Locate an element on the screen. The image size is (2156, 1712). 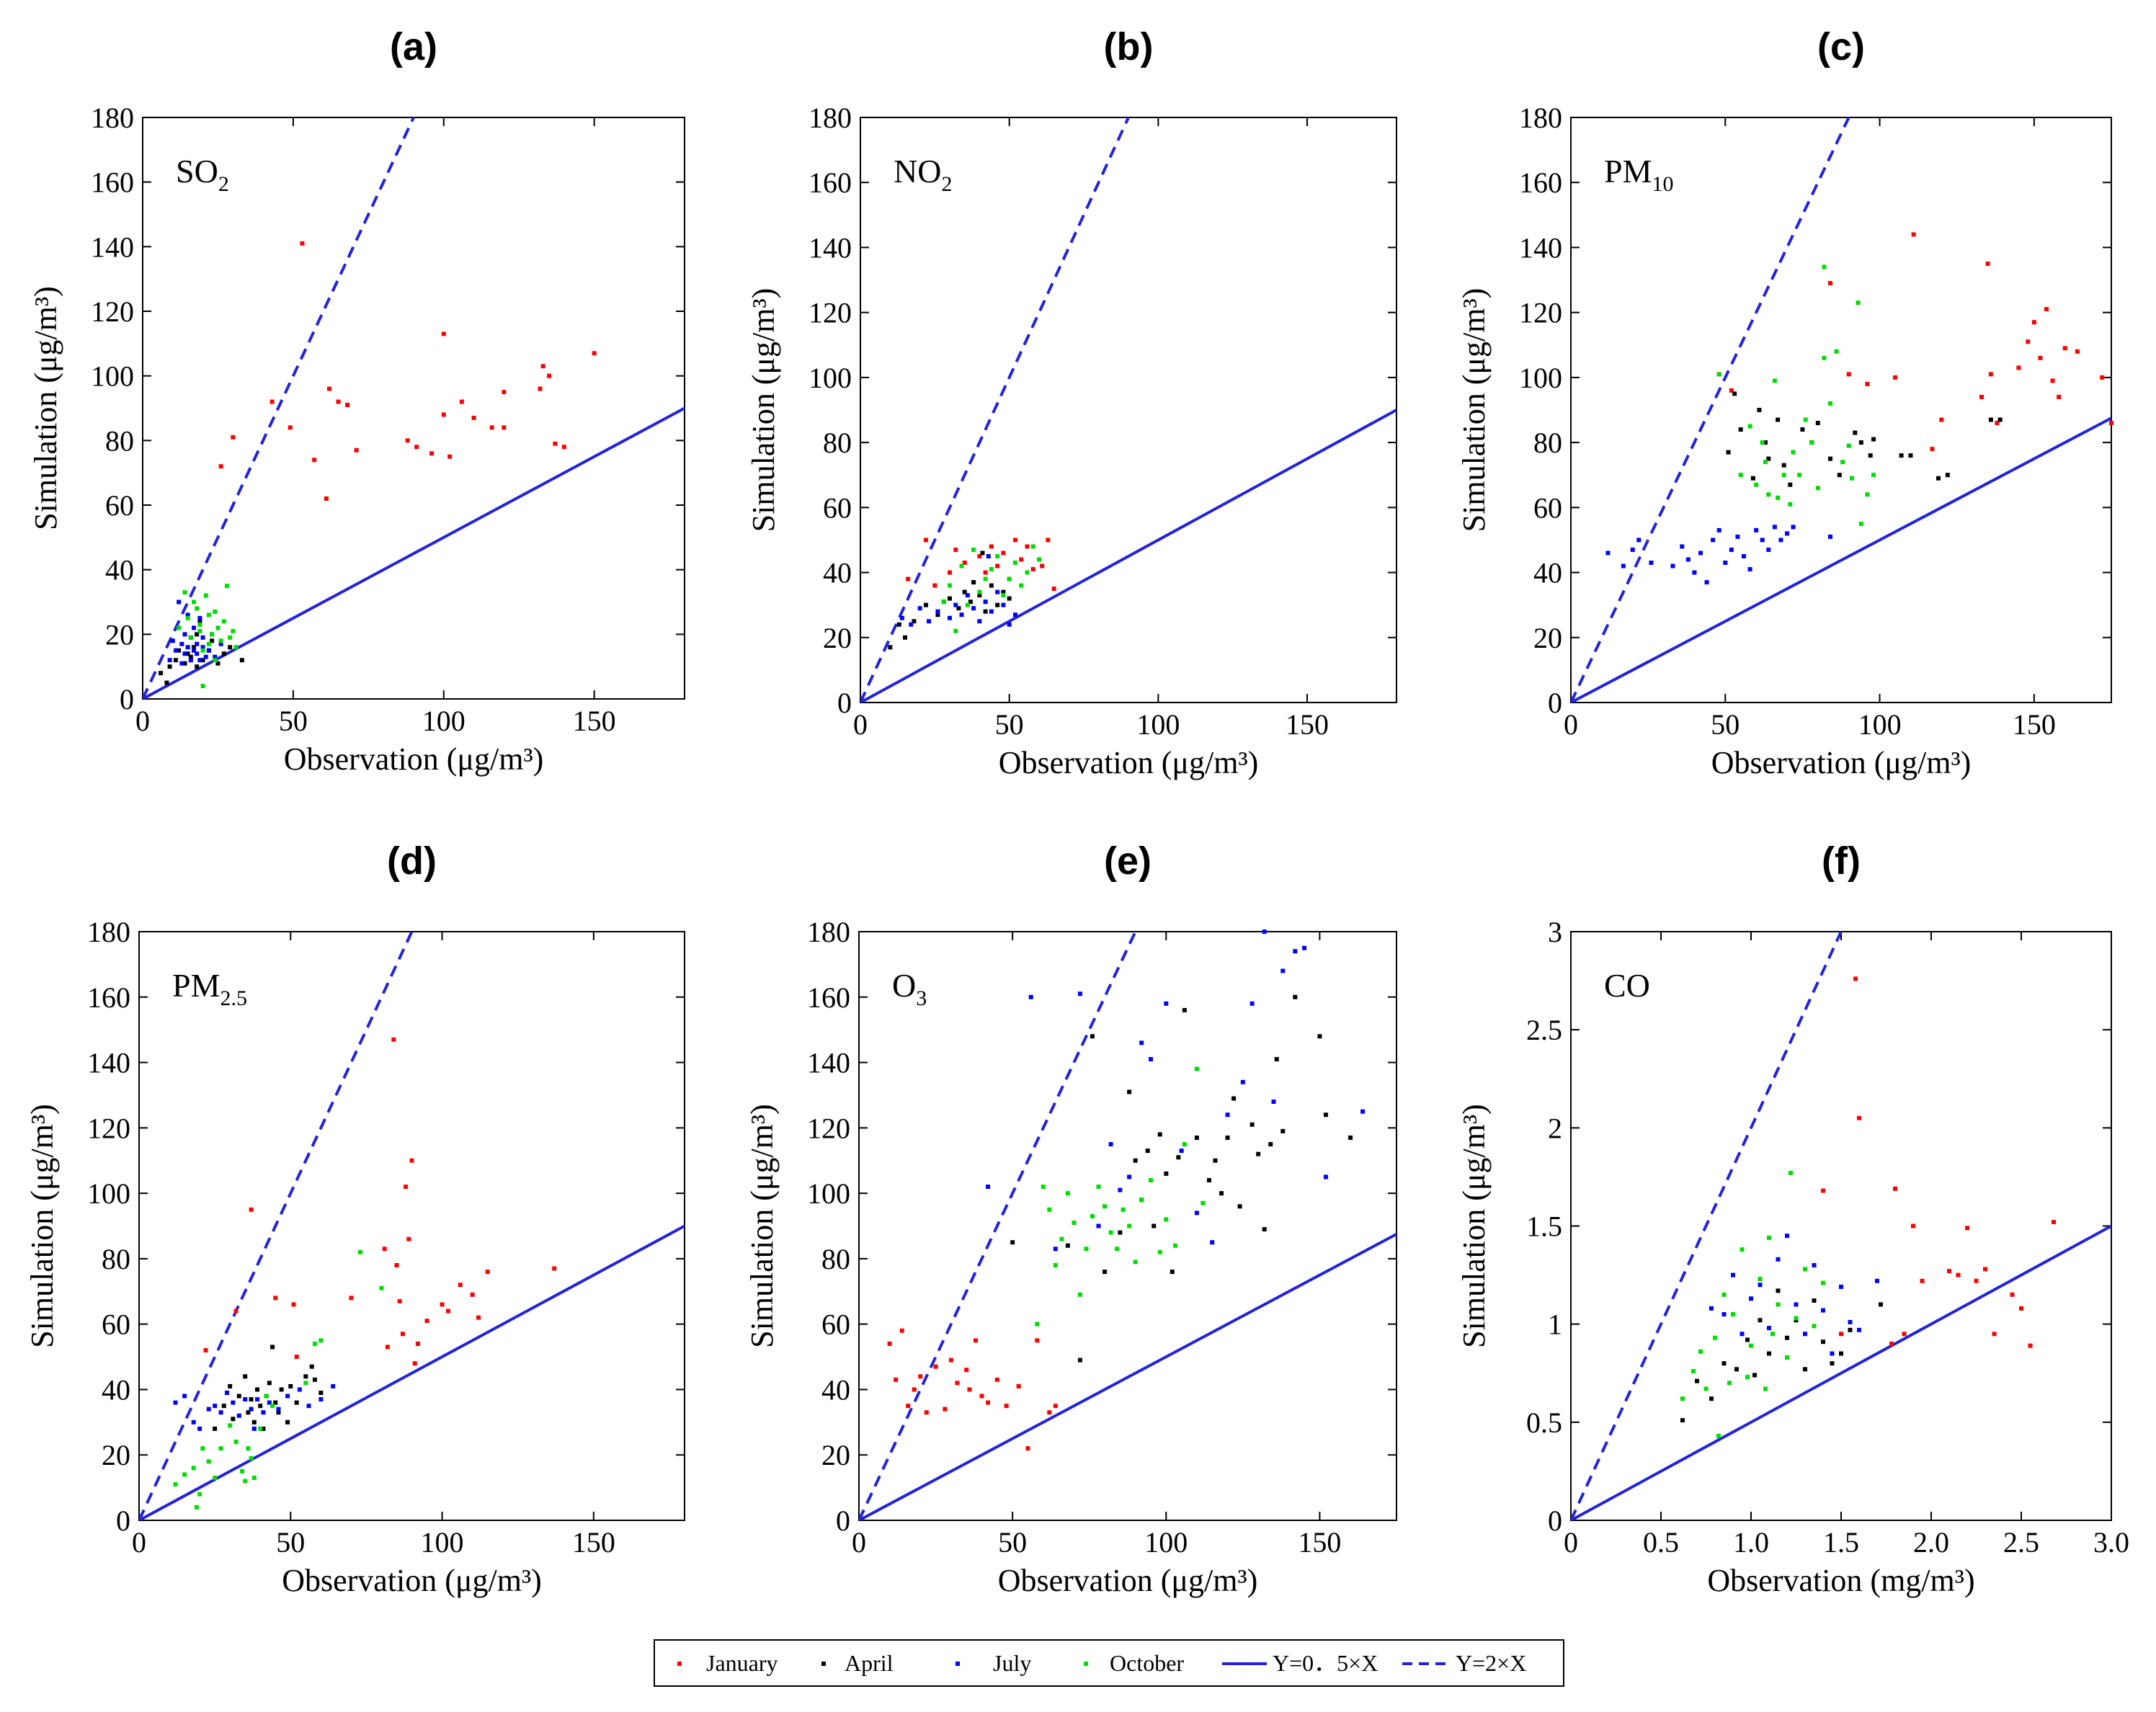
x-tick-label-b: 50 is located at coordinates (1009, 724).